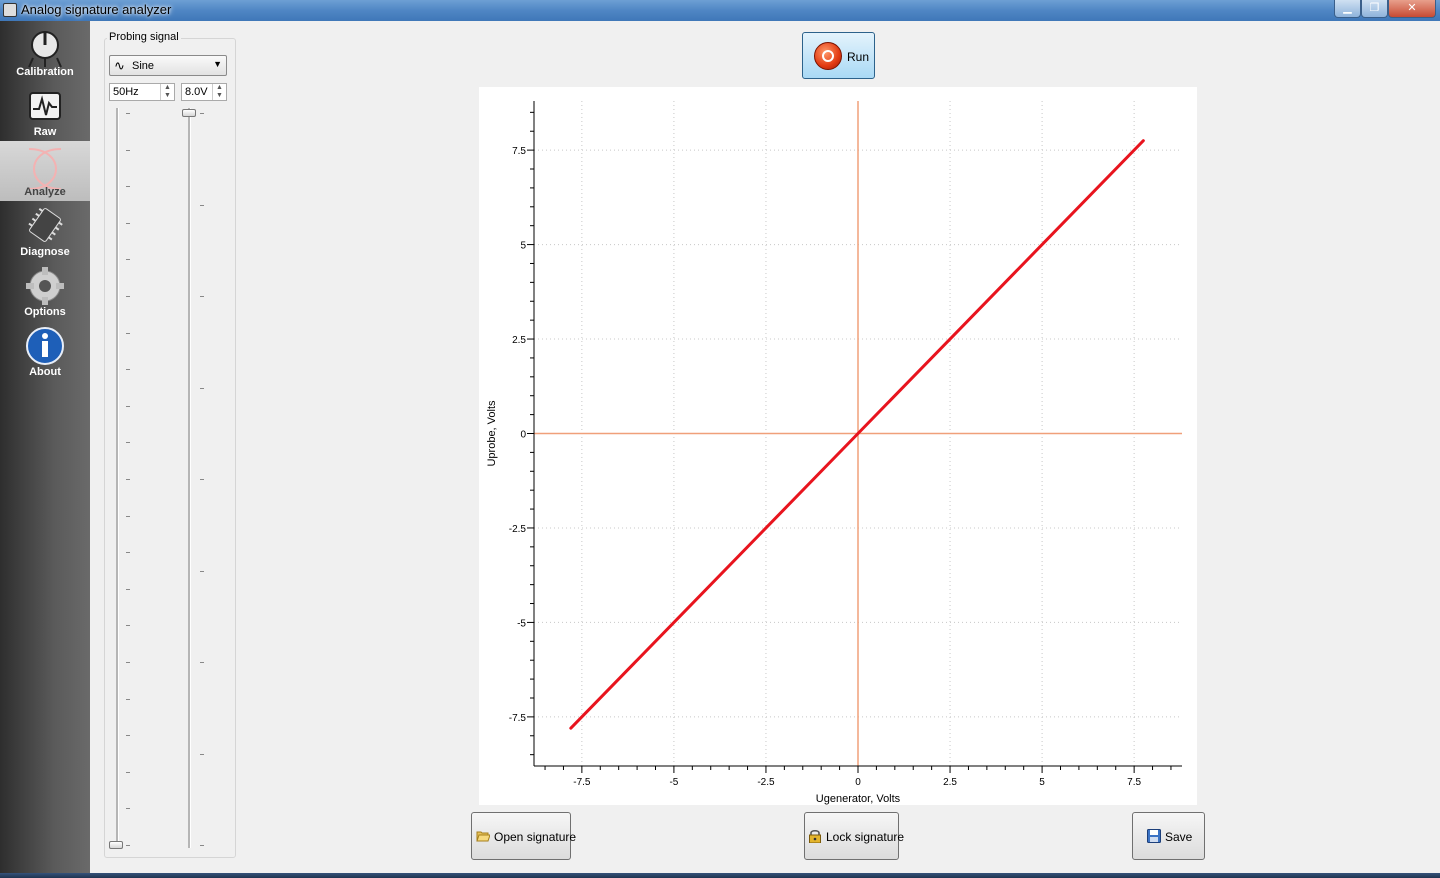 Image resolution: width=1440 pixels, height=878 pixels. What do you see at coordinates (126, 92) in the screenshot?
I see `frequency-value: 50Hz` at bounding box center [126, 92].